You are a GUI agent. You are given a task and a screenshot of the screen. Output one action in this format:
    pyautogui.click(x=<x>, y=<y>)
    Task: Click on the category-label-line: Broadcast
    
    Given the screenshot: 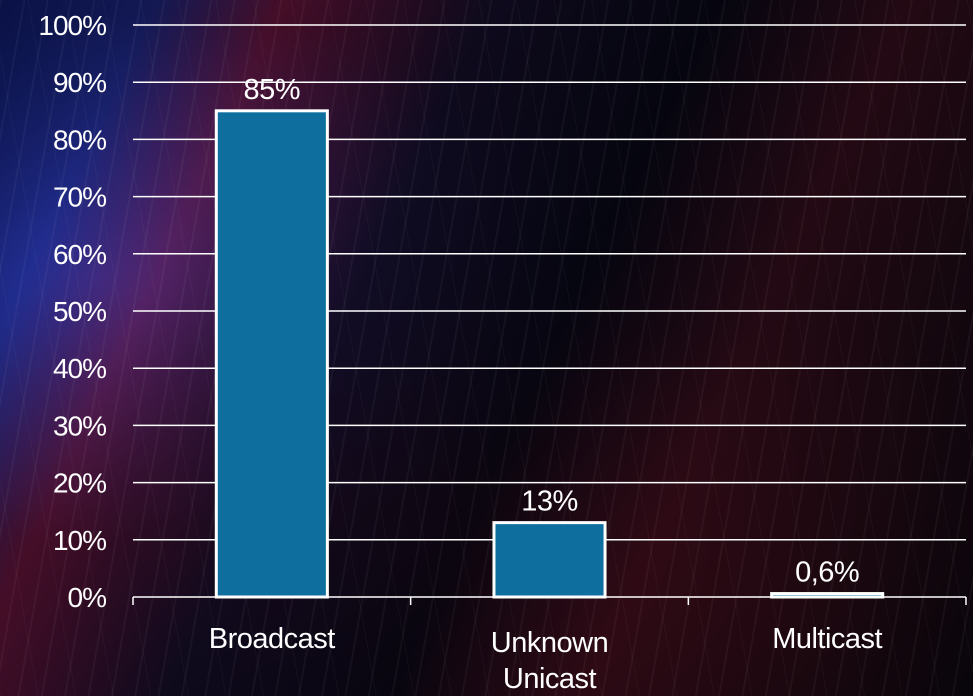 What is the action you would take?
    pyautogui.click(x=272, y=639)
    